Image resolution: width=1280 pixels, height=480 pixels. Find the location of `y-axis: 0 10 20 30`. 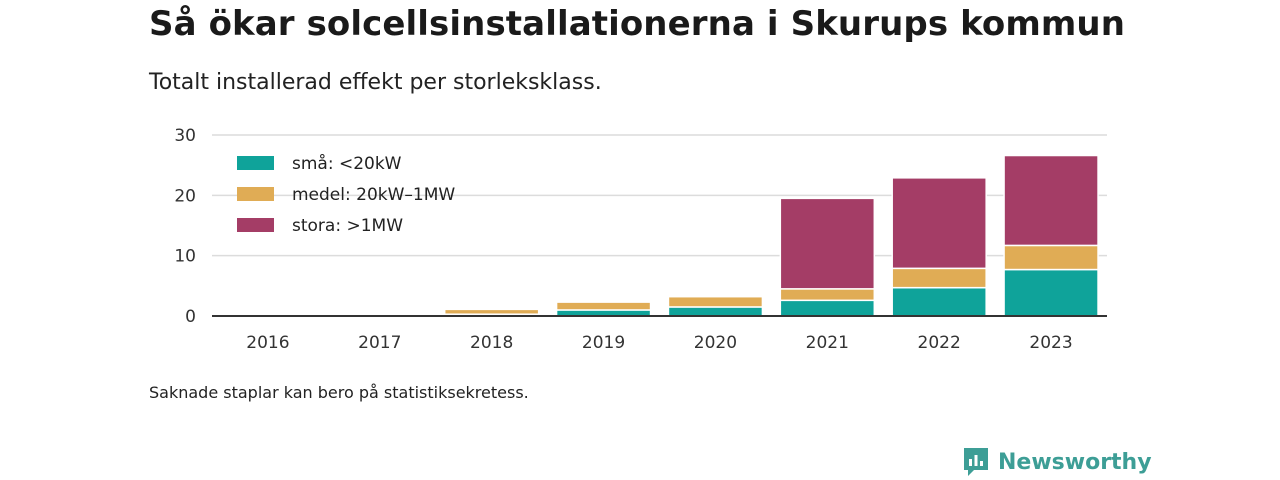

y-axis: 0 10 20 30 is located at coordinates (185, 226).